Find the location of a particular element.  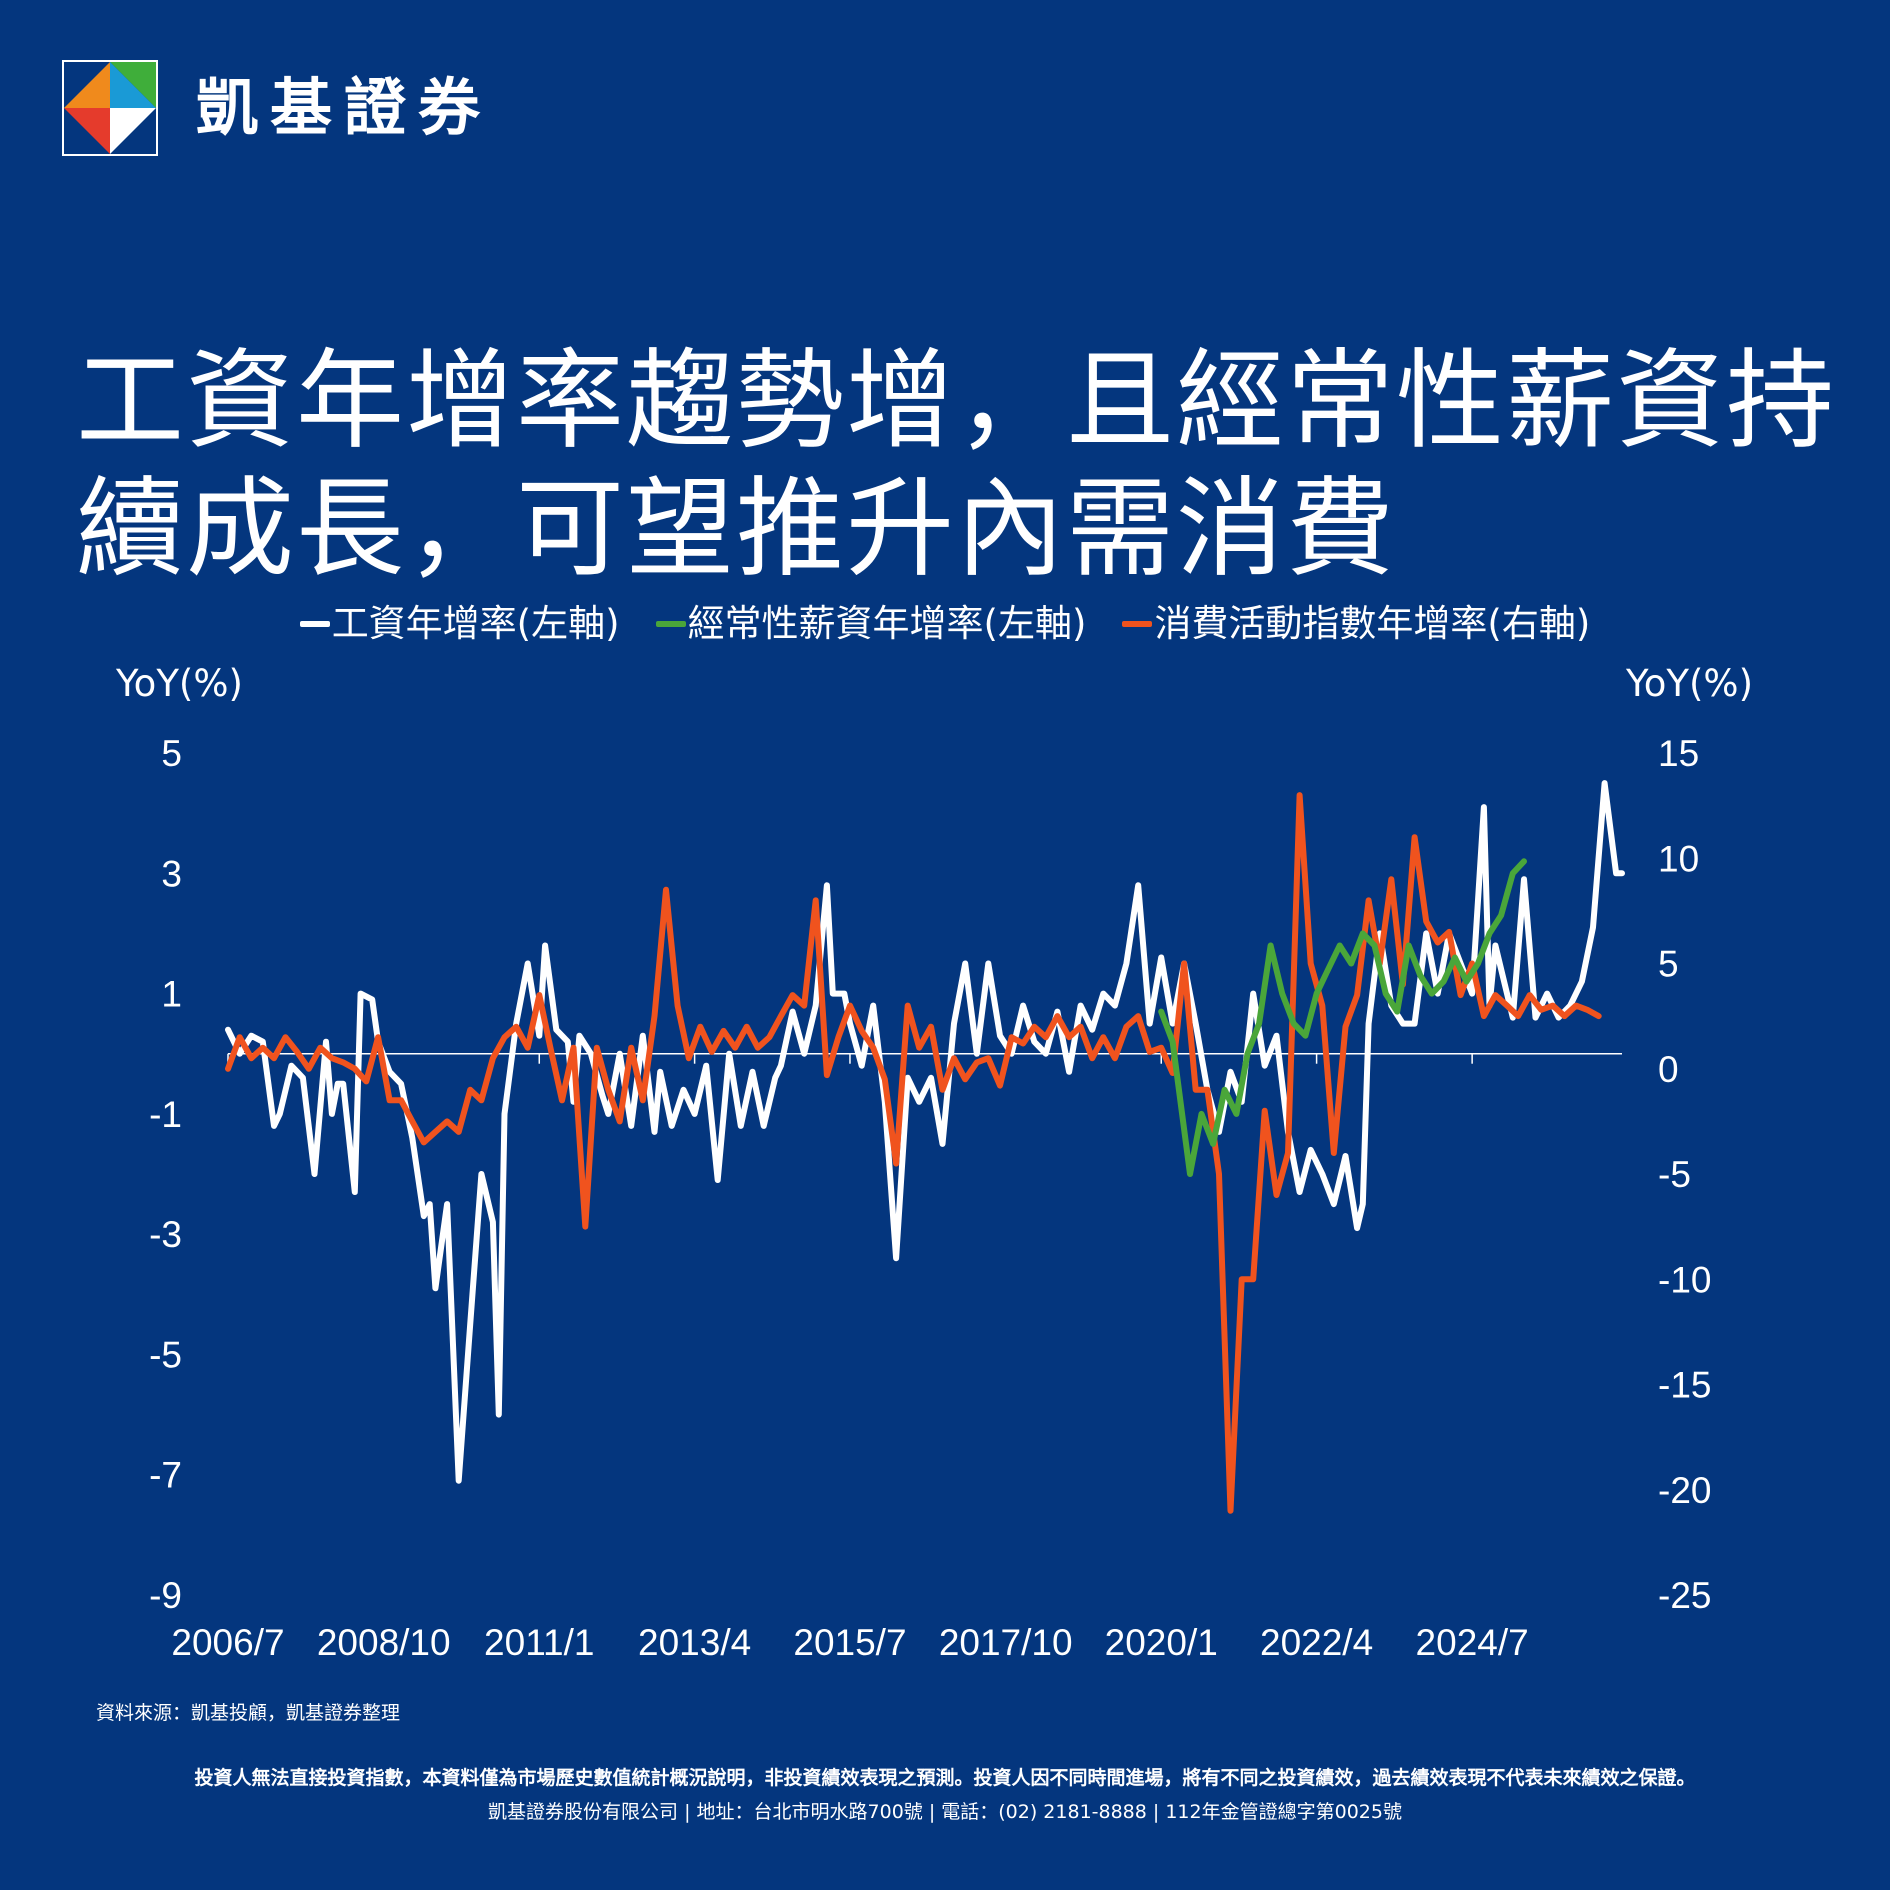

legend-label-wage: 工資年增率(左軸) is located at coordinates (475, 623).